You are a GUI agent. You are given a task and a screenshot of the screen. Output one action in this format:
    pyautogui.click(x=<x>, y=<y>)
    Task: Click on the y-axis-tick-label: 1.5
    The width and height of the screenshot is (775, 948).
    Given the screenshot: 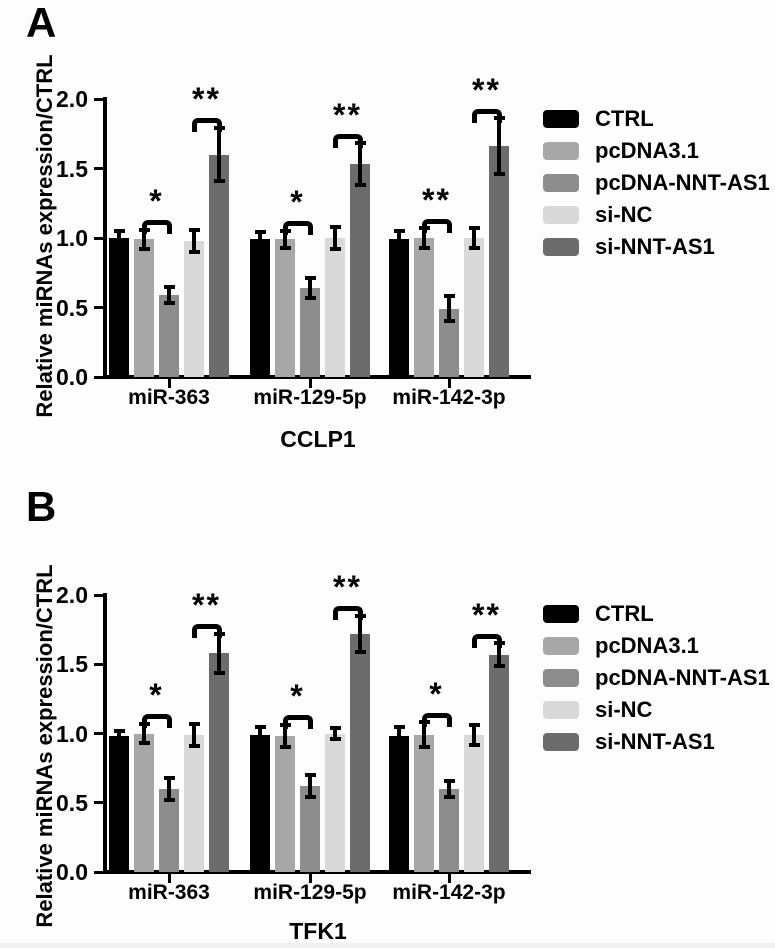 What is the action you would take?
    pyautogui.click(x=72, y=664)
    